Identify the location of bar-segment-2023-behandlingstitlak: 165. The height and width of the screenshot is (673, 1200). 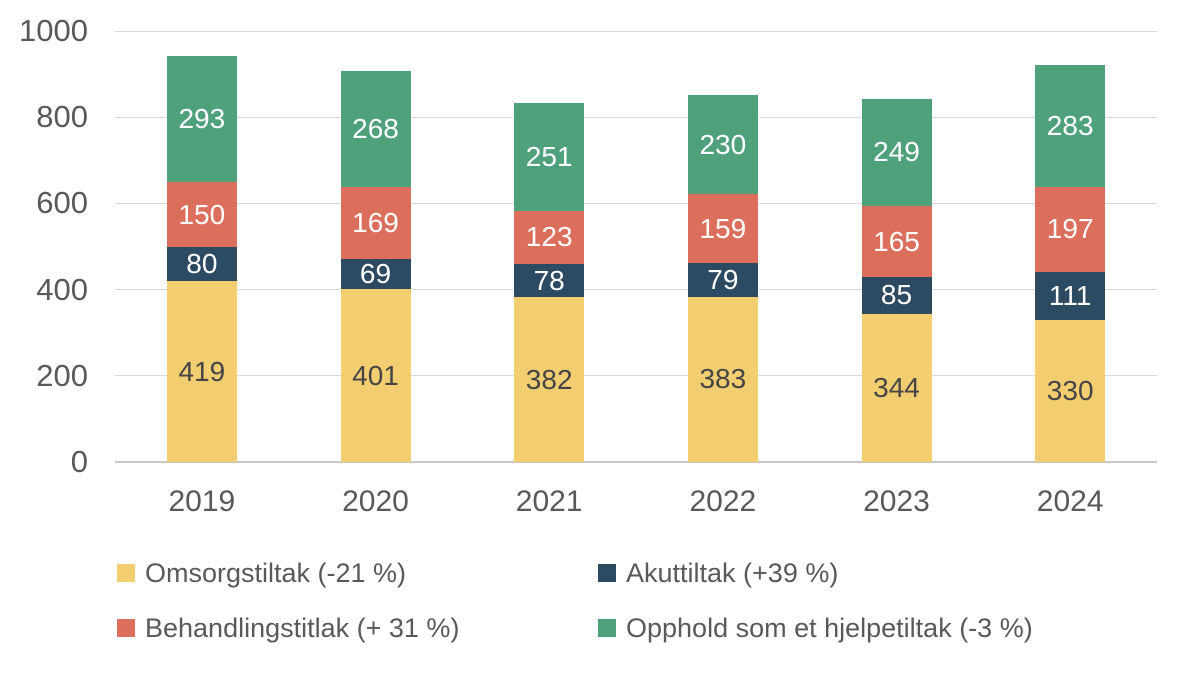
(896, 241).